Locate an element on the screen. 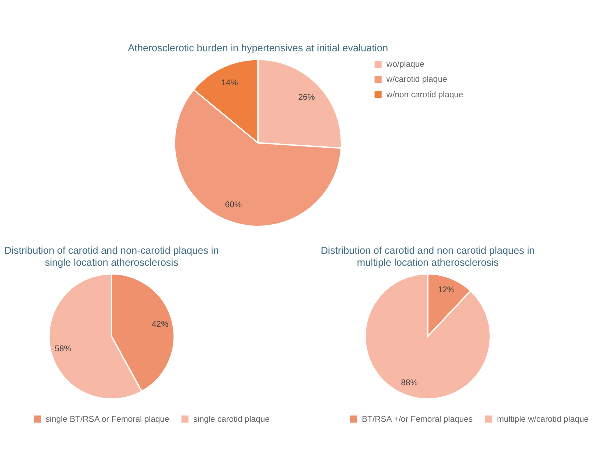  legend-label: BT/RSA +/or Femoral plaques is located at coordinates (417, 419).